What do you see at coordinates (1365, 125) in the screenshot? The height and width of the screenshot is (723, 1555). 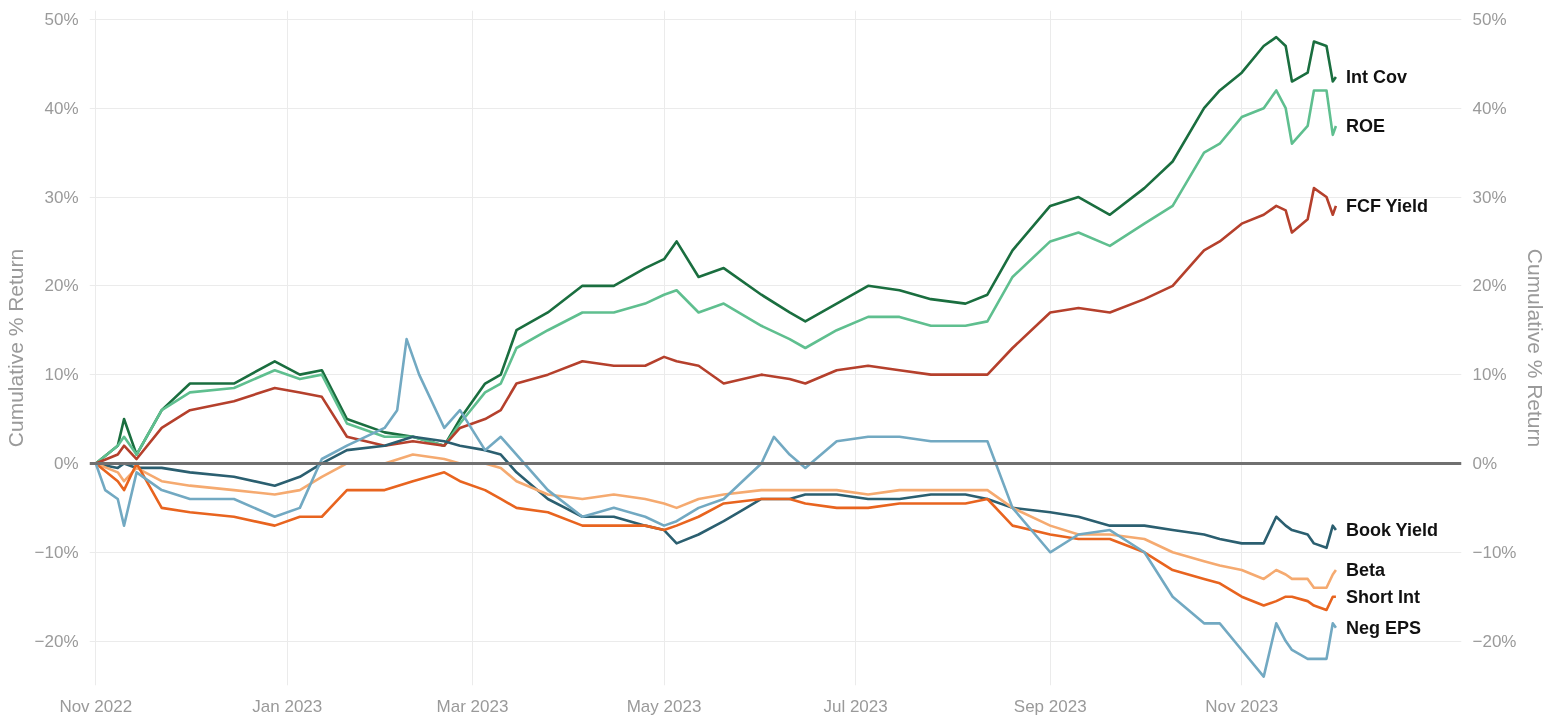 I see `series-label: ROE` at bounding box center [1365, 125].